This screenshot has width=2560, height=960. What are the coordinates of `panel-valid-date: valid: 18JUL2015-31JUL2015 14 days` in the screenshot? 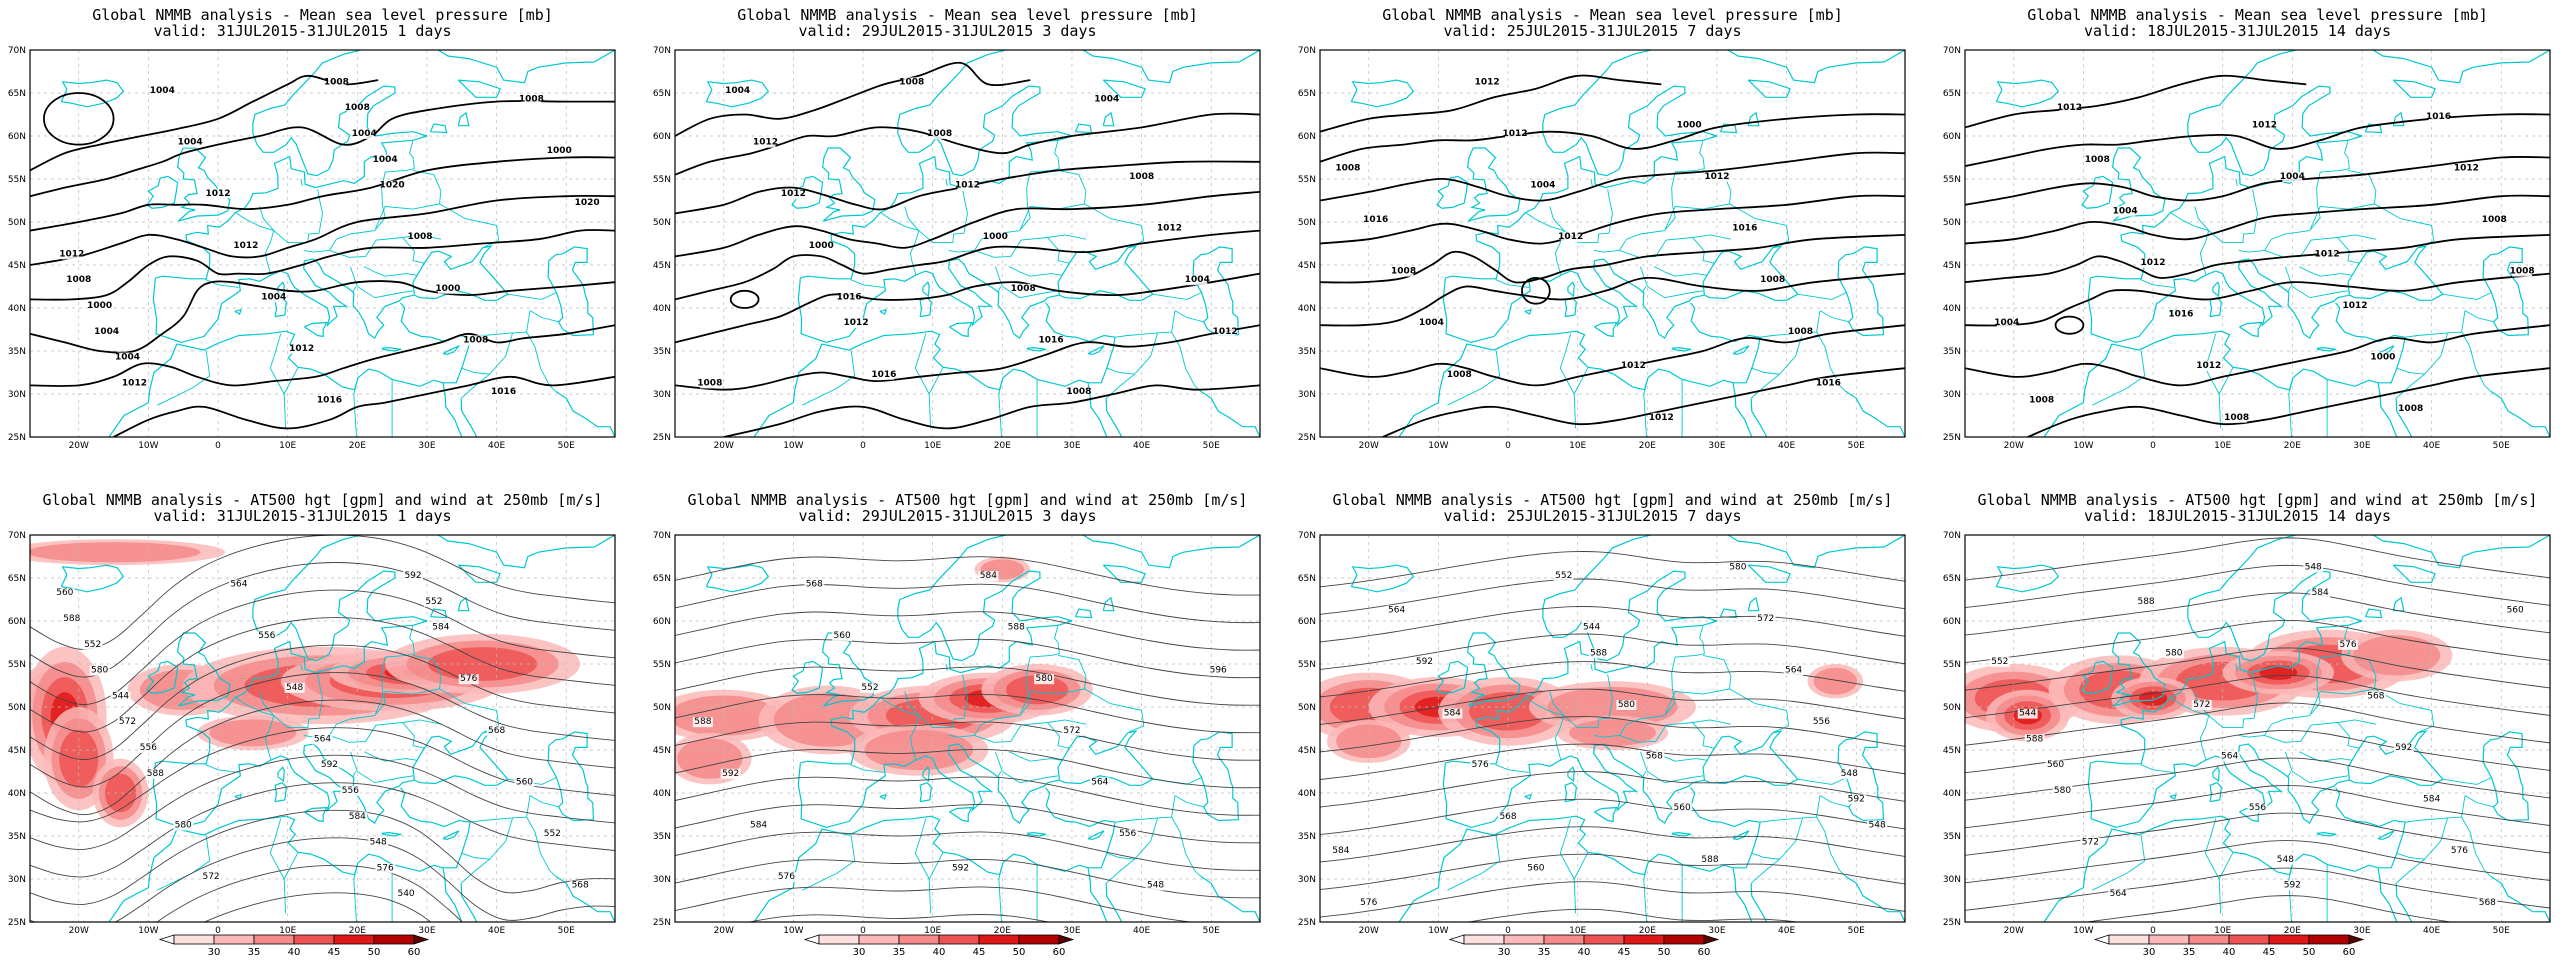 It's located at (2237, 516).